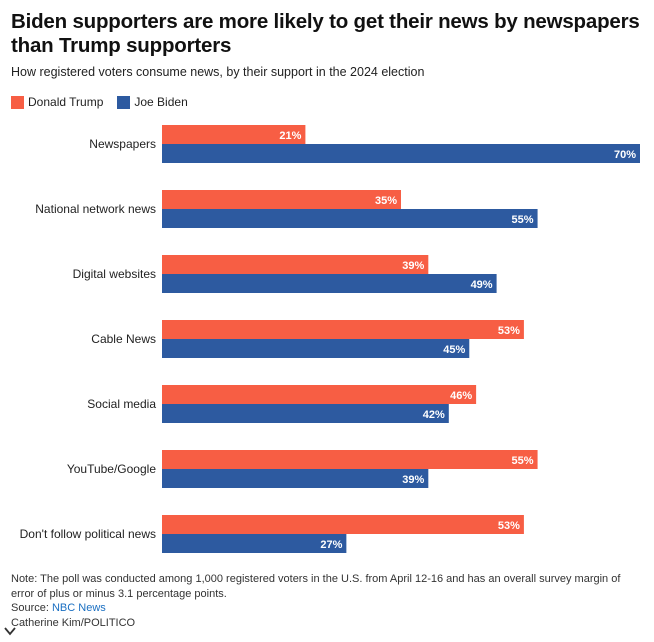 This screenshot has width=654, height=642. I want to click on data-label-donald-trump-youtube-google: 55%, so click(523, 461).